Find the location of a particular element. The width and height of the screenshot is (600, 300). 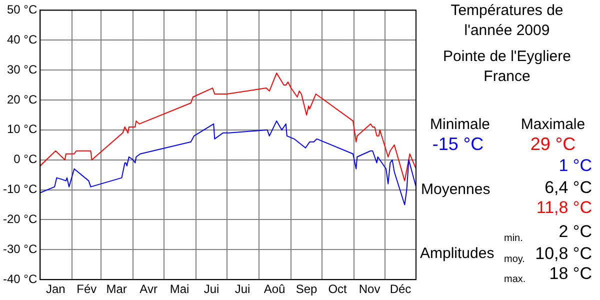

text: min. is located at coordinates (513, 239).